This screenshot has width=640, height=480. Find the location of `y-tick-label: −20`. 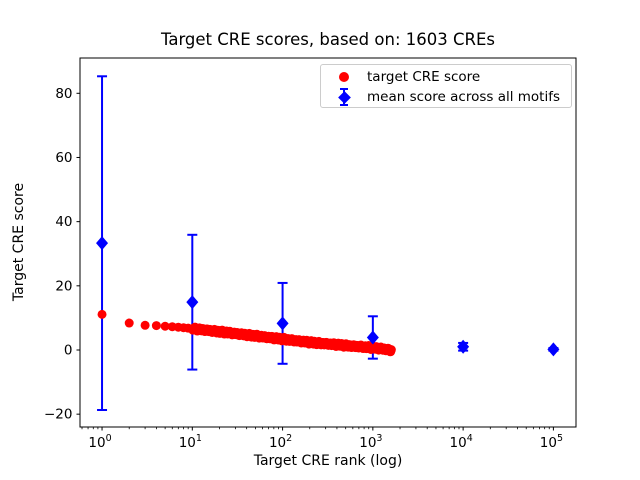

y-tick-label: −20 is located at coordinates (58, 415).